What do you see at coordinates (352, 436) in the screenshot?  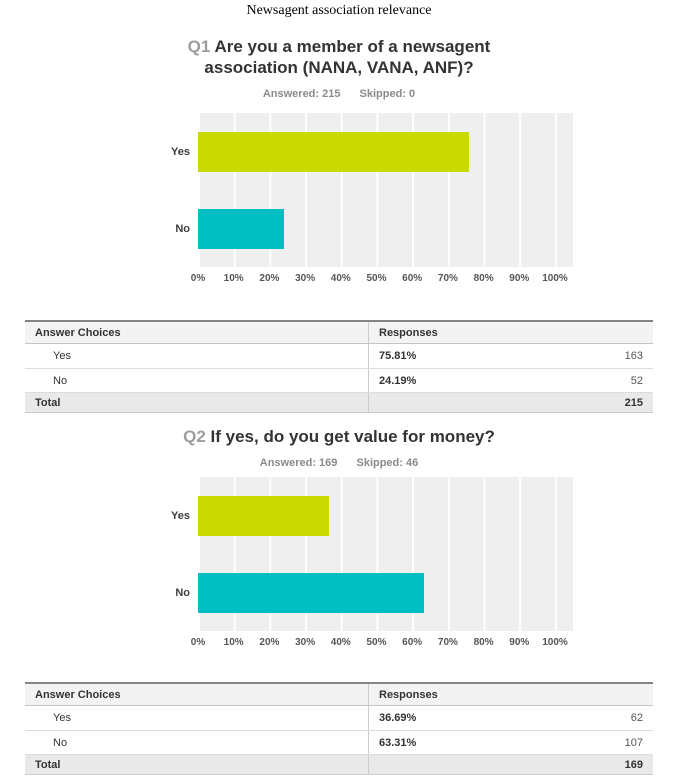 I see `question-2-title: If yes, do you get value for money?` at bounding box center [352, 436].